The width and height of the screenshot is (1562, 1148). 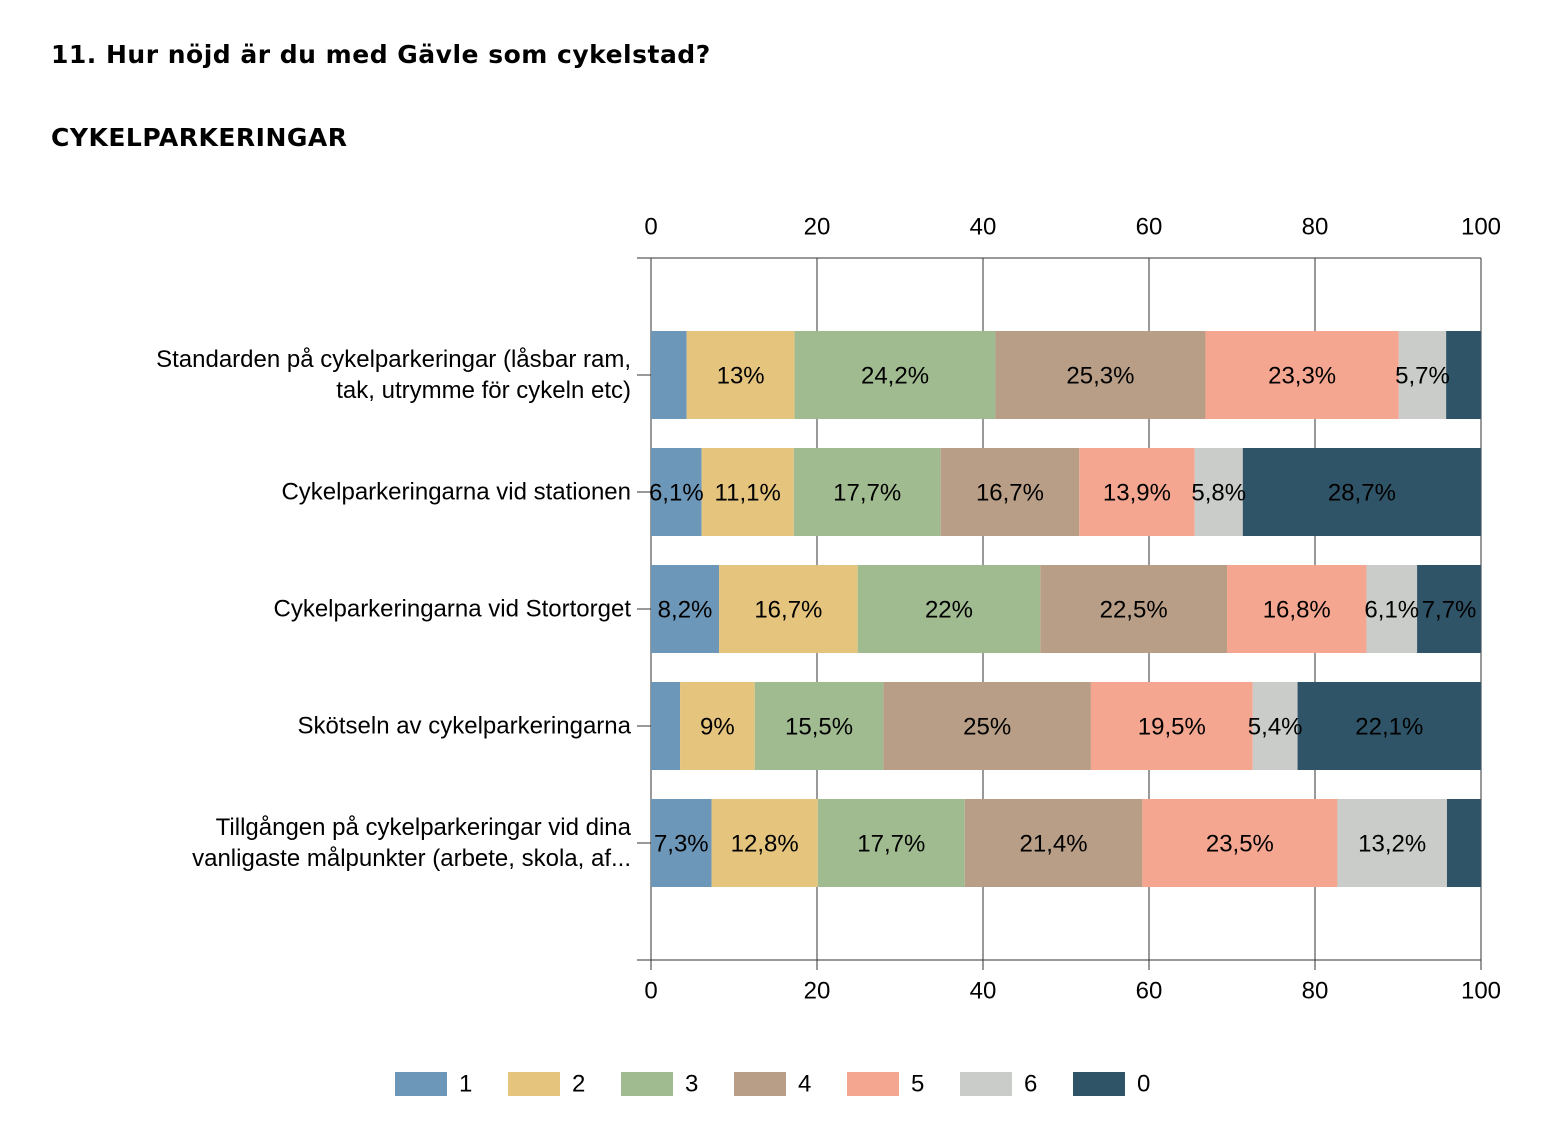 I want to click on data-label: 28,7%, so click(x=1362, y=492).